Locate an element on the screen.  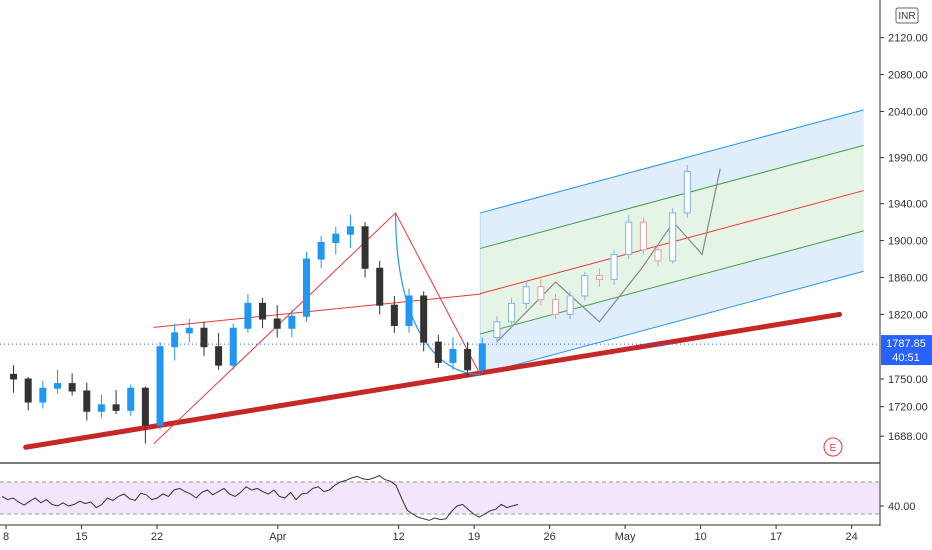
time-tick-label: 22 is located at coordinates (157, 537).